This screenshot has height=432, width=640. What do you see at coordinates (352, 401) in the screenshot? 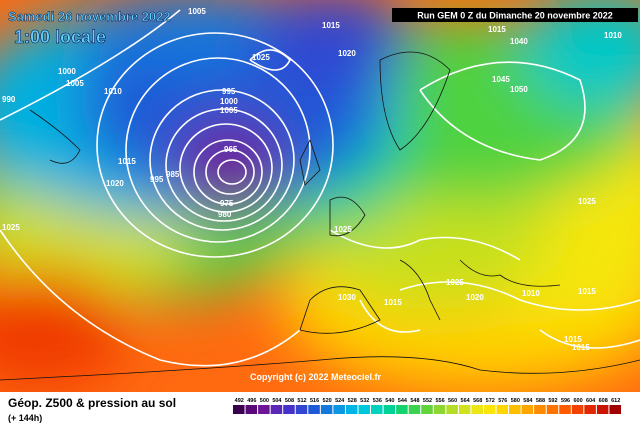
I see `legend-label: 528` at bounding box center [352, 401].